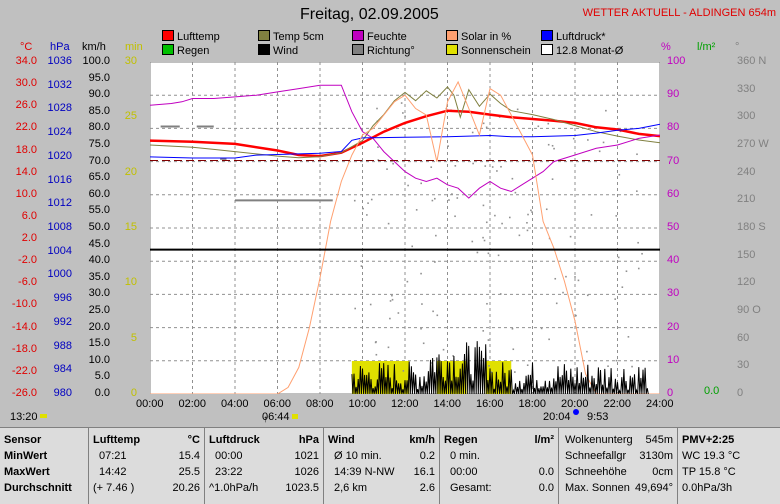 This screenshot has width=780, height=504. I want to click on press-tick-6: 1012, so click(59, 203).